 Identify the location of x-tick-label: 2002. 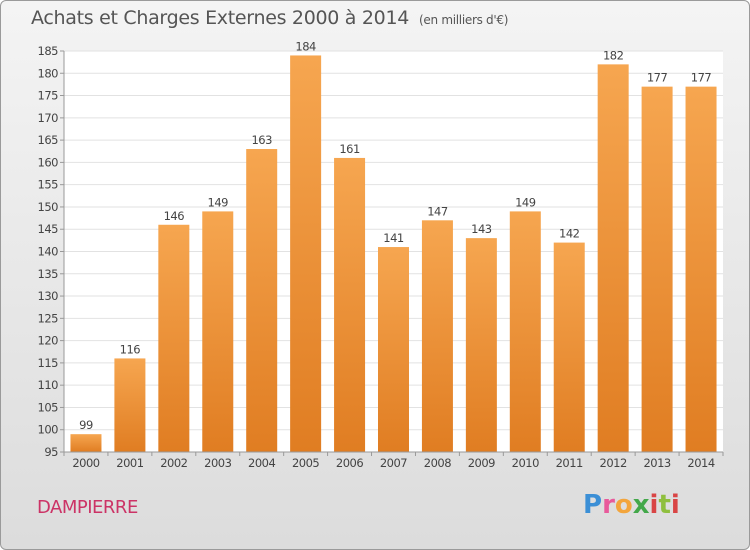
(173, 463).